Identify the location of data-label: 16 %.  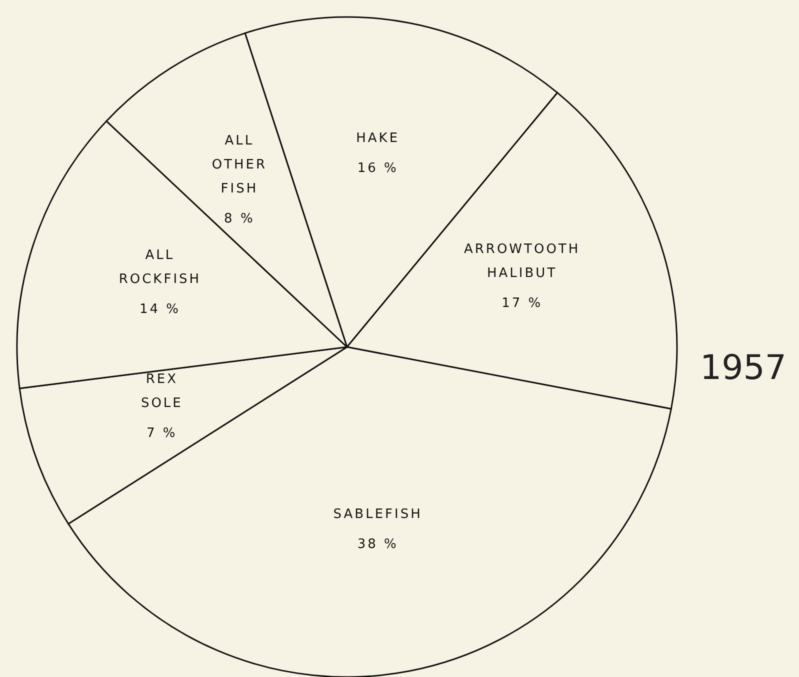
(377, 168).